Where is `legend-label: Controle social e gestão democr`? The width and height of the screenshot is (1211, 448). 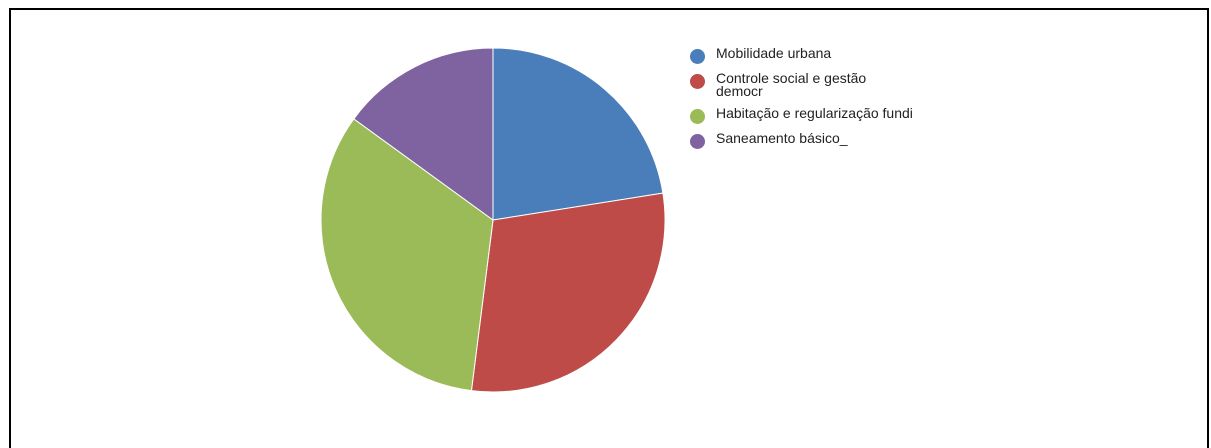 legend-label: Controle social e gestão democr is located at coordinates (791, 84).